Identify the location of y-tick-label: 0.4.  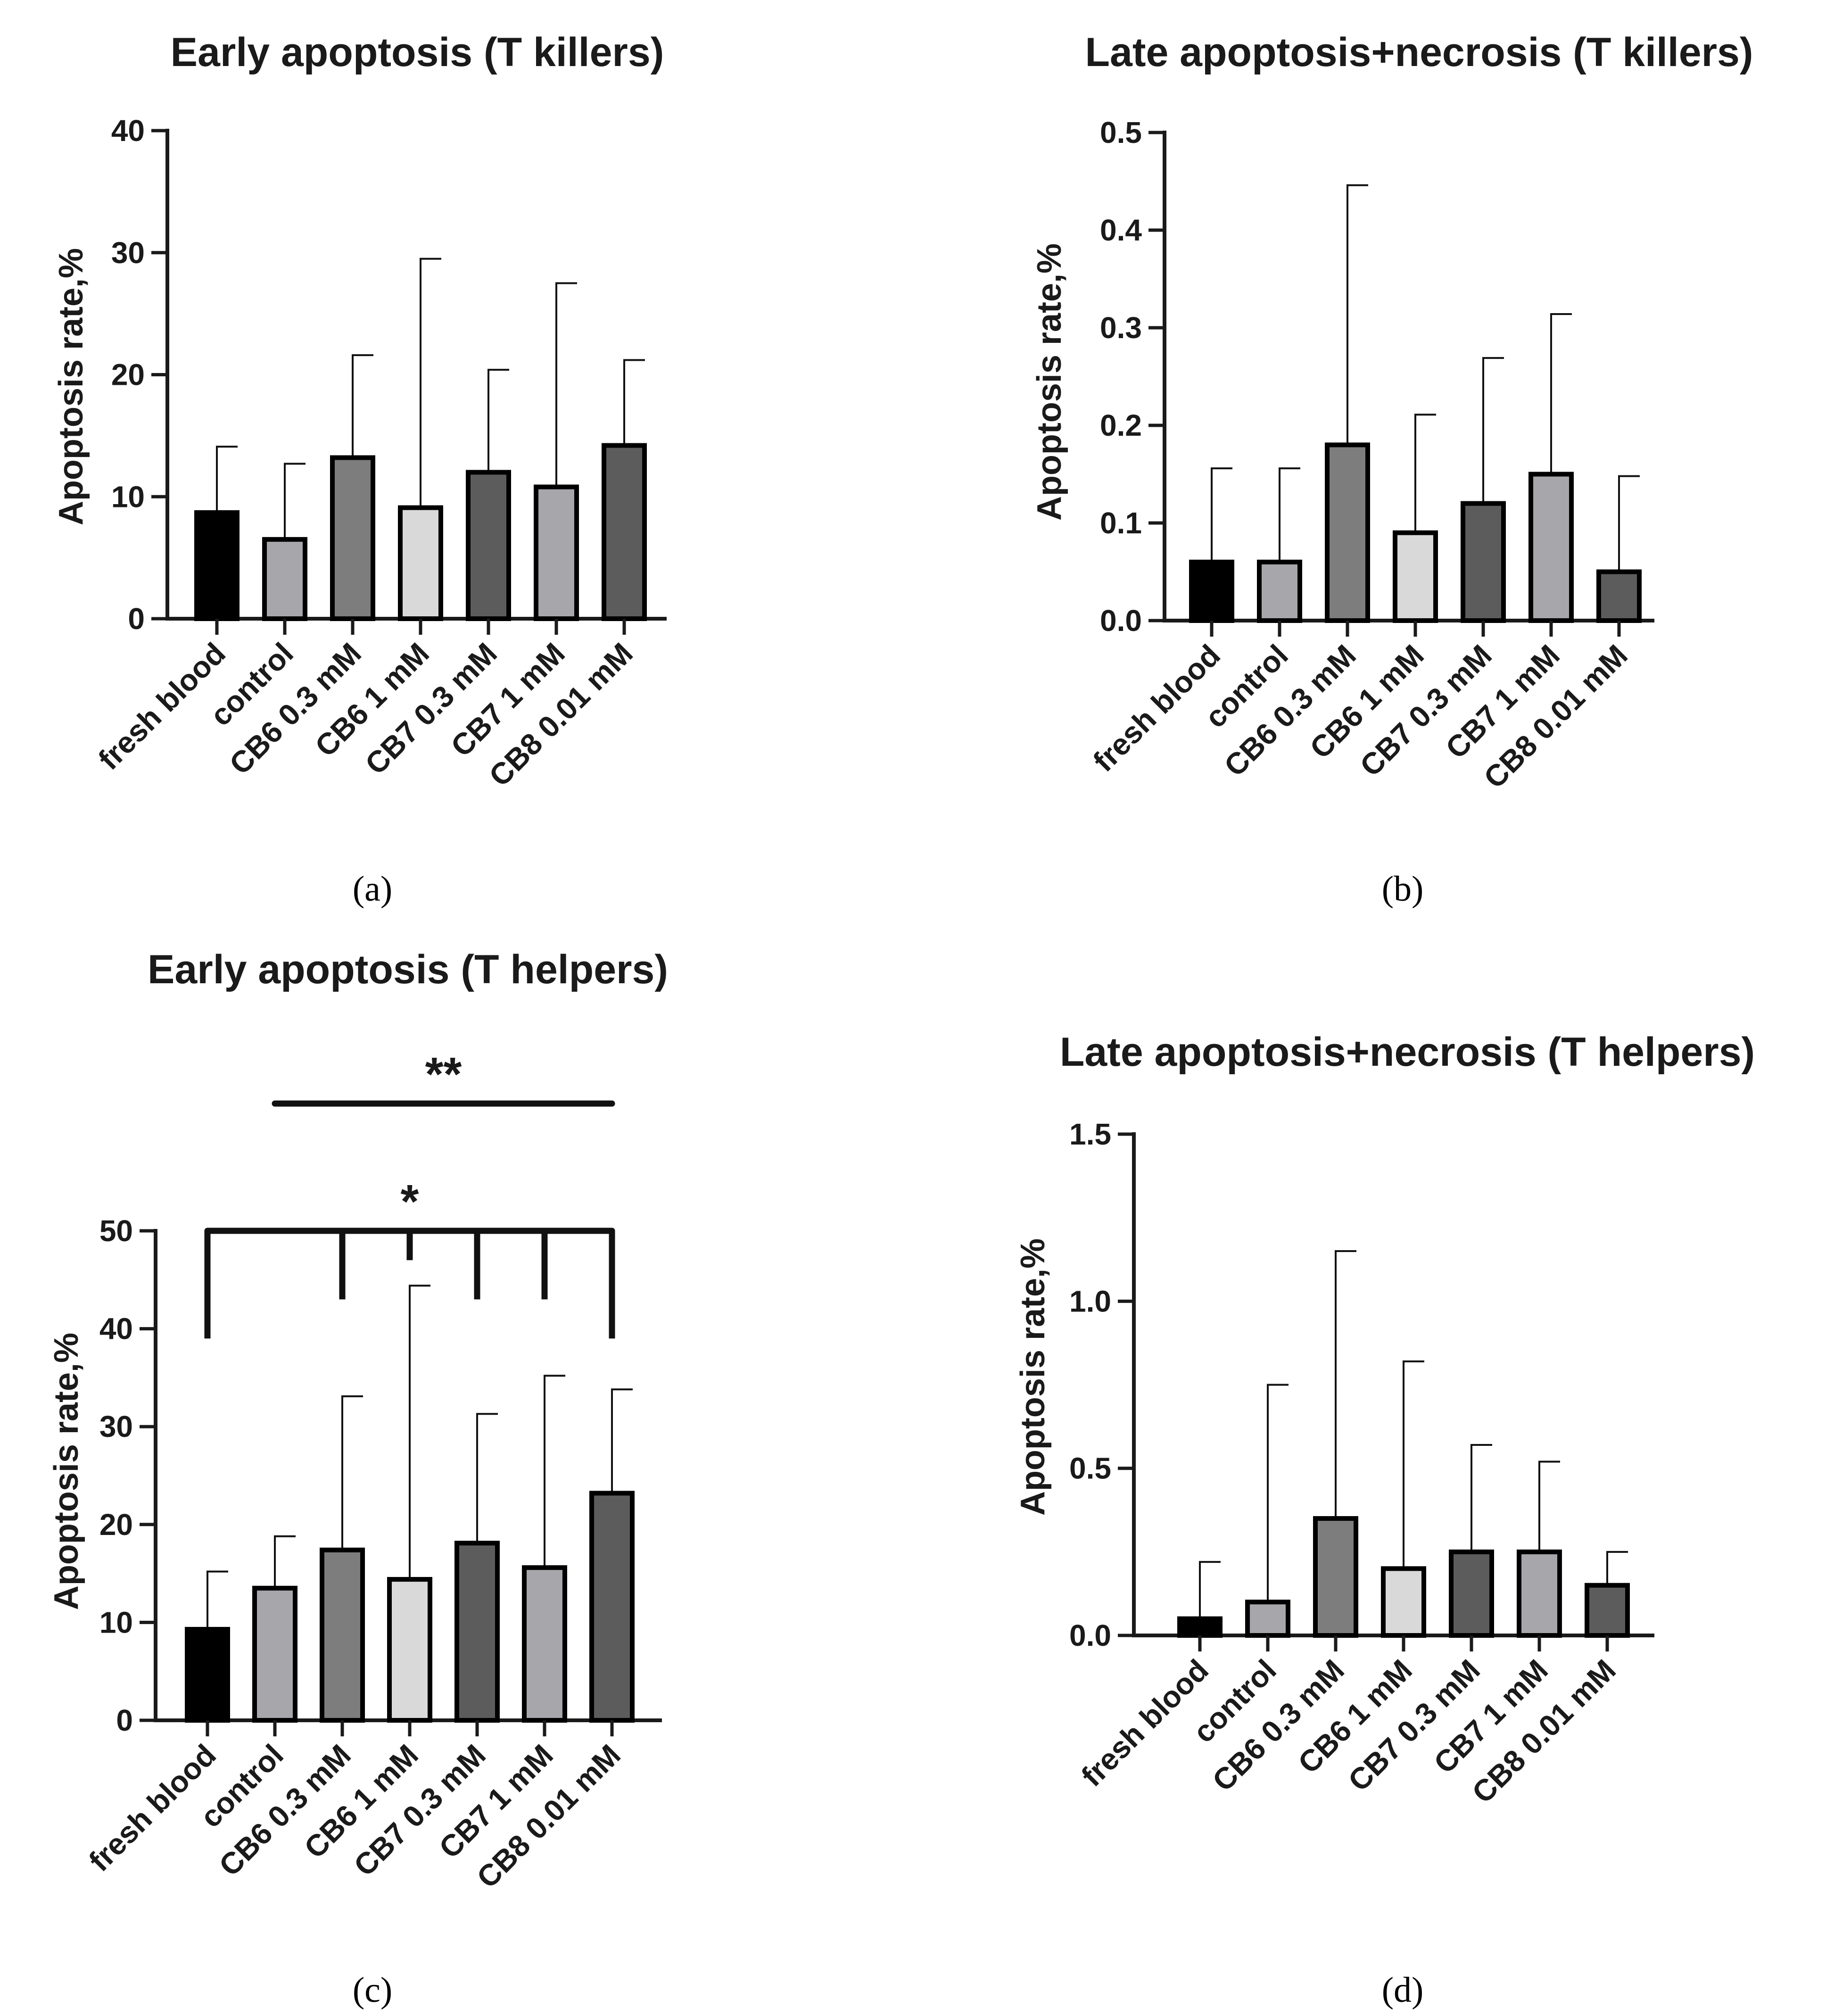
(1121, 230).